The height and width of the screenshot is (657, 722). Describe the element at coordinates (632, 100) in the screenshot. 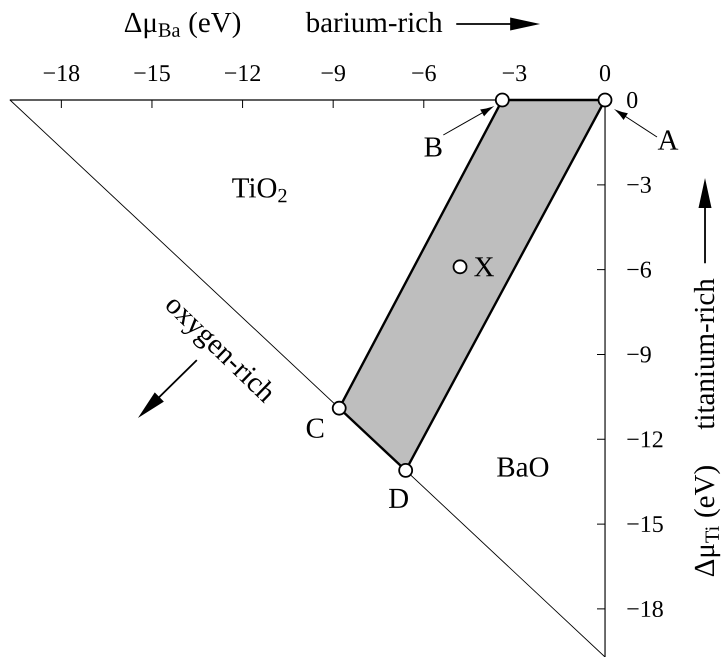

I see `y-tick-label: 0` at that location.